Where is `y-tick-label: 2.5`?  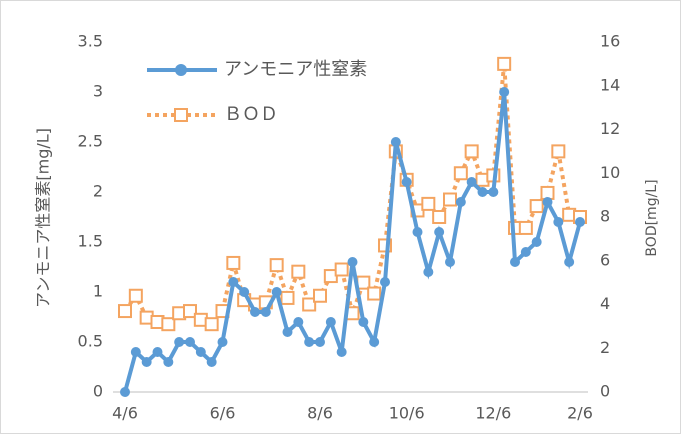 y-tick-label: 2.5 is located at coordinates (90, 141).